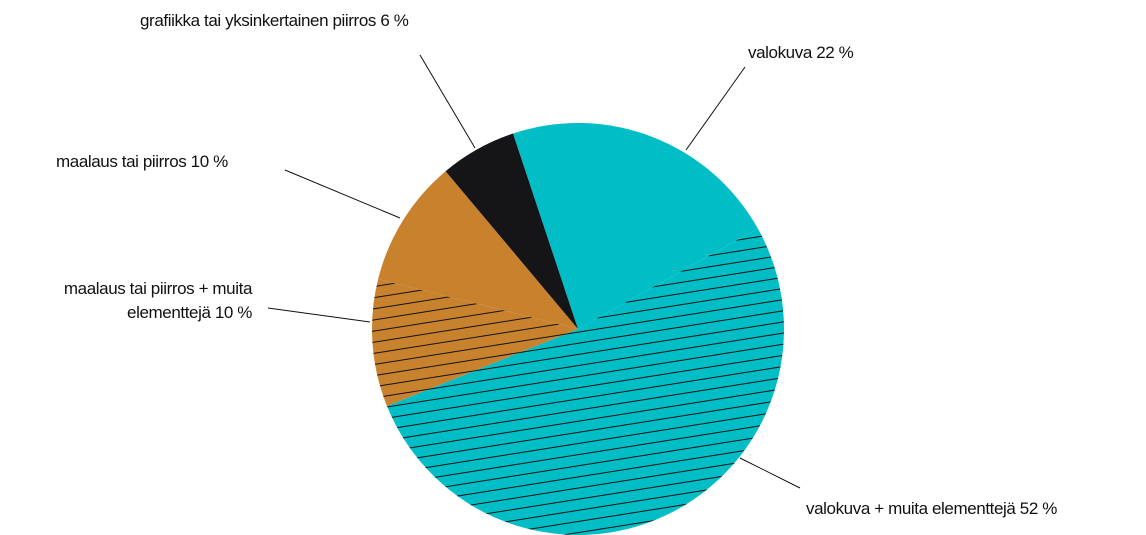 The image size is (1146, 535). Describe the element at coordinates (835, 52) in the screenshot. I see `value-label: 22 %` at that location.